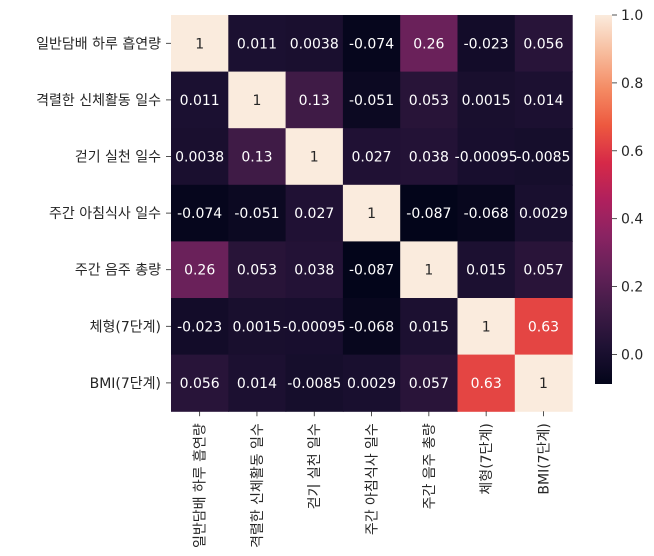 The width and height of the screenshot is (654, 556). Describe the element at coordinates (125, 384) in the screenshot. I see `y-tick-label: BMI(7단계)` at that location.